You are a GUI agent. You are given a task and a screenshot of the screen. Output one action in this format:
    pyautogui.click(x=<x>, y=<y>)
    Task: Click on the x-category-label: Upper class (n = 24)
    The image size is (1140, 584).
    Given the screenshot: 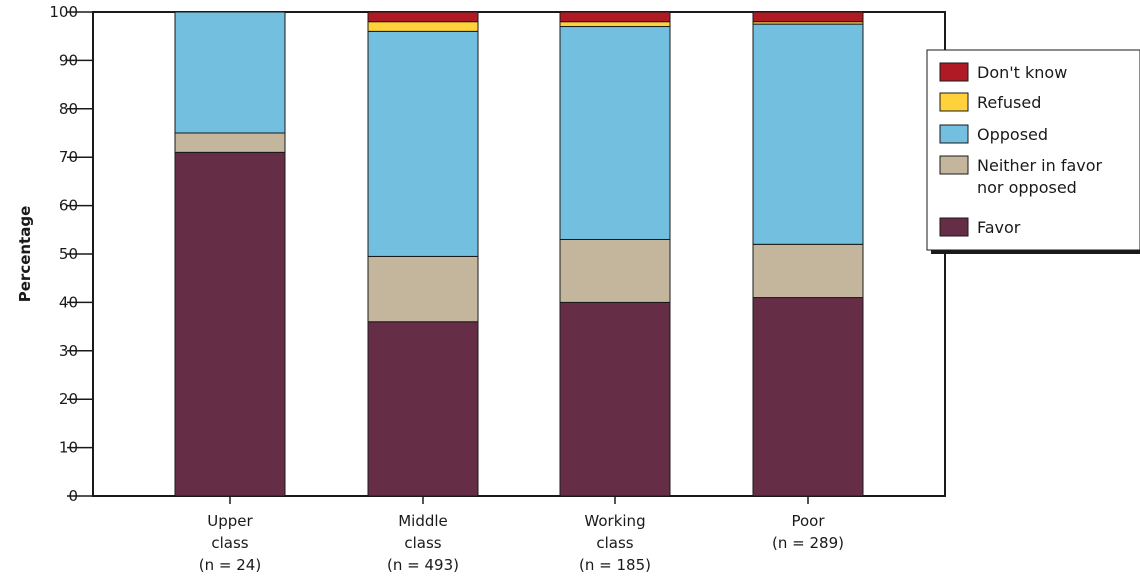 What is the action you would take?
    pyautogui.click(x=230, y=543)
    